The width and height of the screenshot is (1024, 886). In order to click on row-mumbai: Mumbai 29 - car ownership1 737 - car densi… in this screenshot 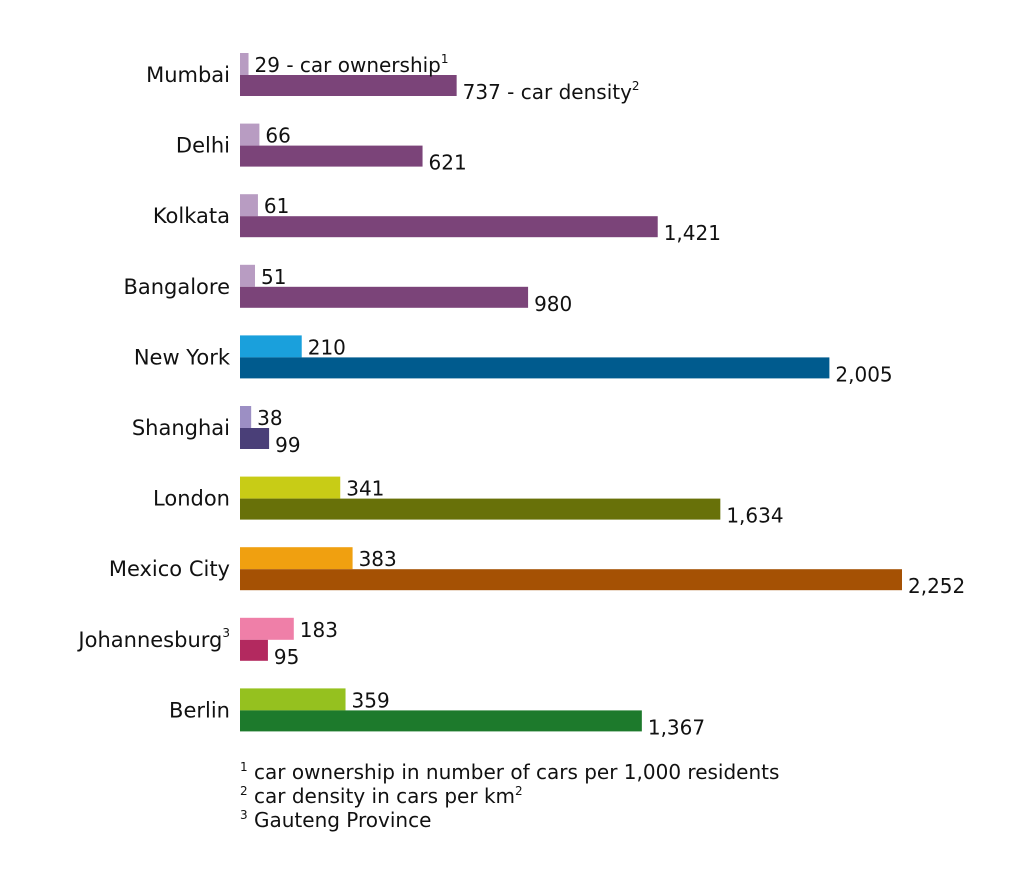, I will do `click(392, 78)`.